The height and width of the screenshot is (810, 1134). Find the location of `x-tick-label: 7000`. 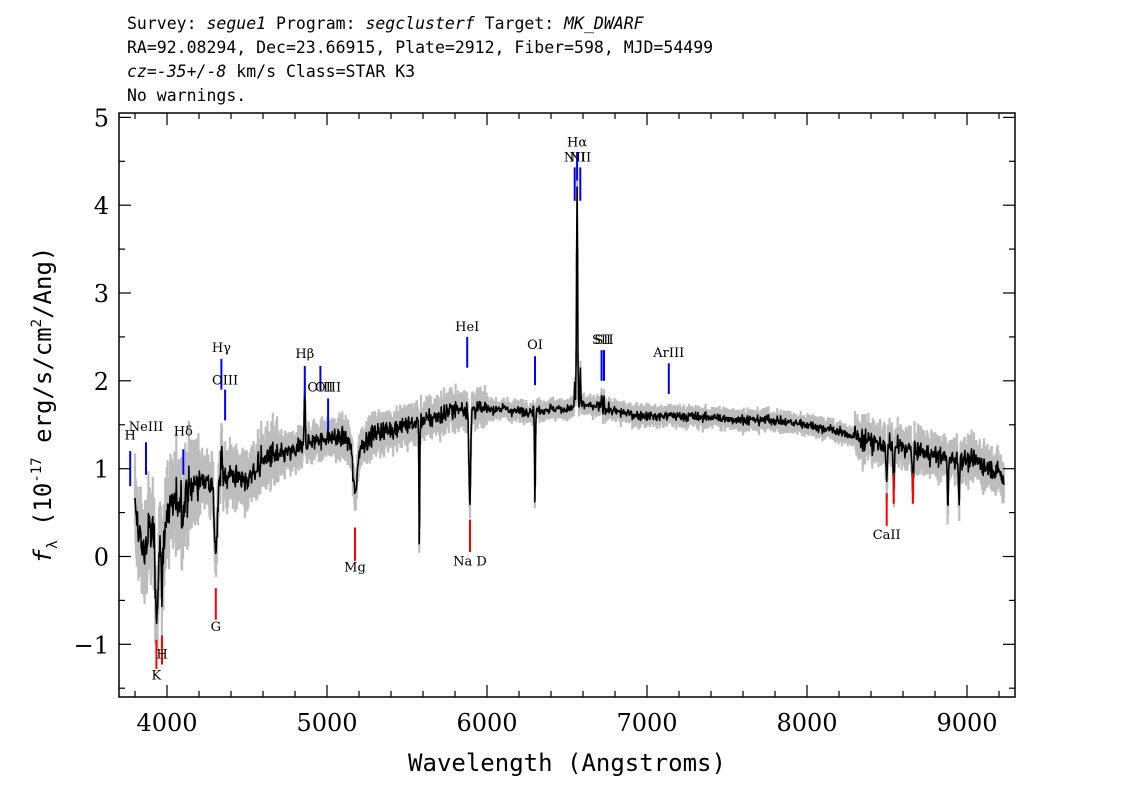

x-tick-label: 7000 is located at coordinates (646, 723).